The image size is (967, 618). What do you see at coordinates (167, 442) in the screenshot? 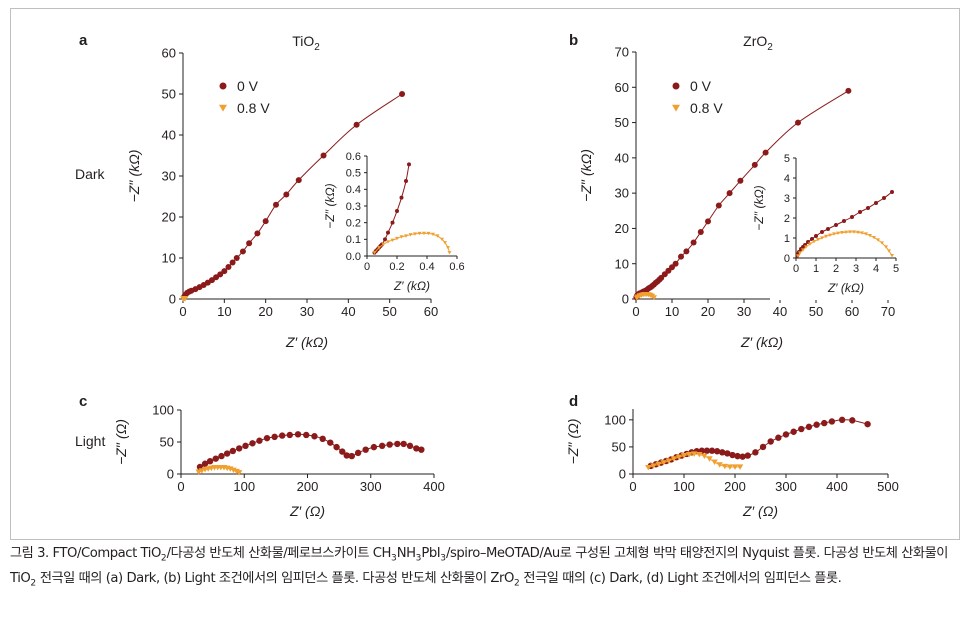
I see `panel-c-y-tick-label: 50` at bounding box center [167, 442].